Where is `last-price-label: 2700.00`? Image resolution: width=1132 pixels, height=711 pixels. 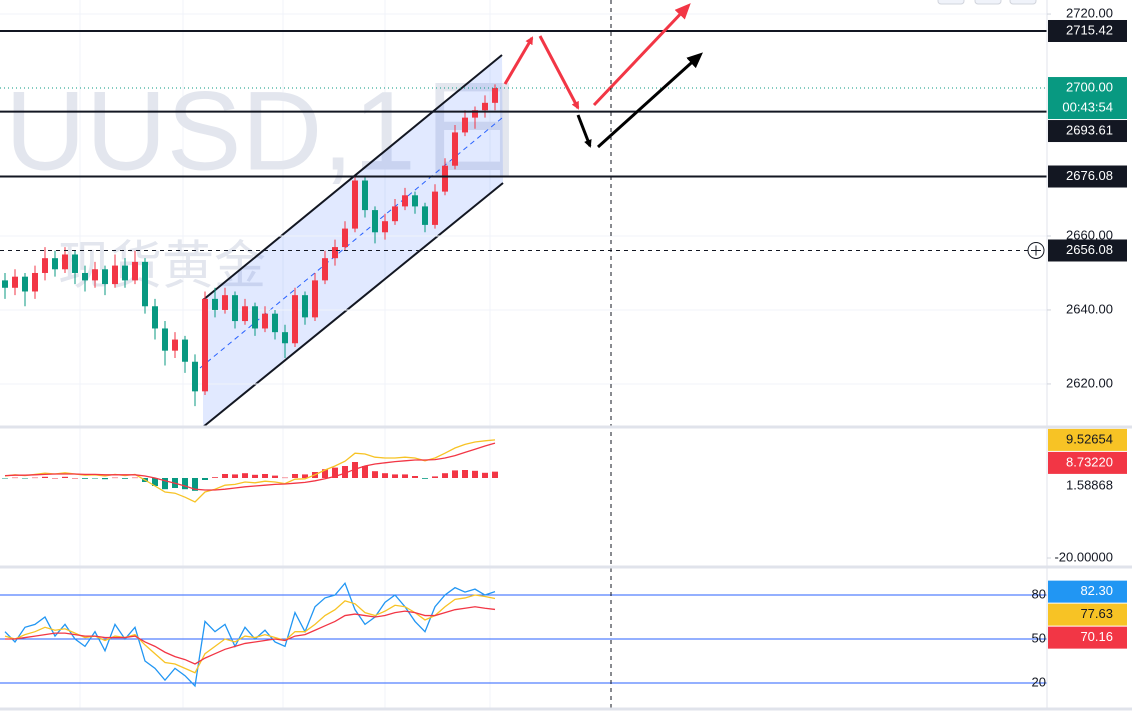 last-price-label: 2700.00 is located at coordinates (1089, 86).